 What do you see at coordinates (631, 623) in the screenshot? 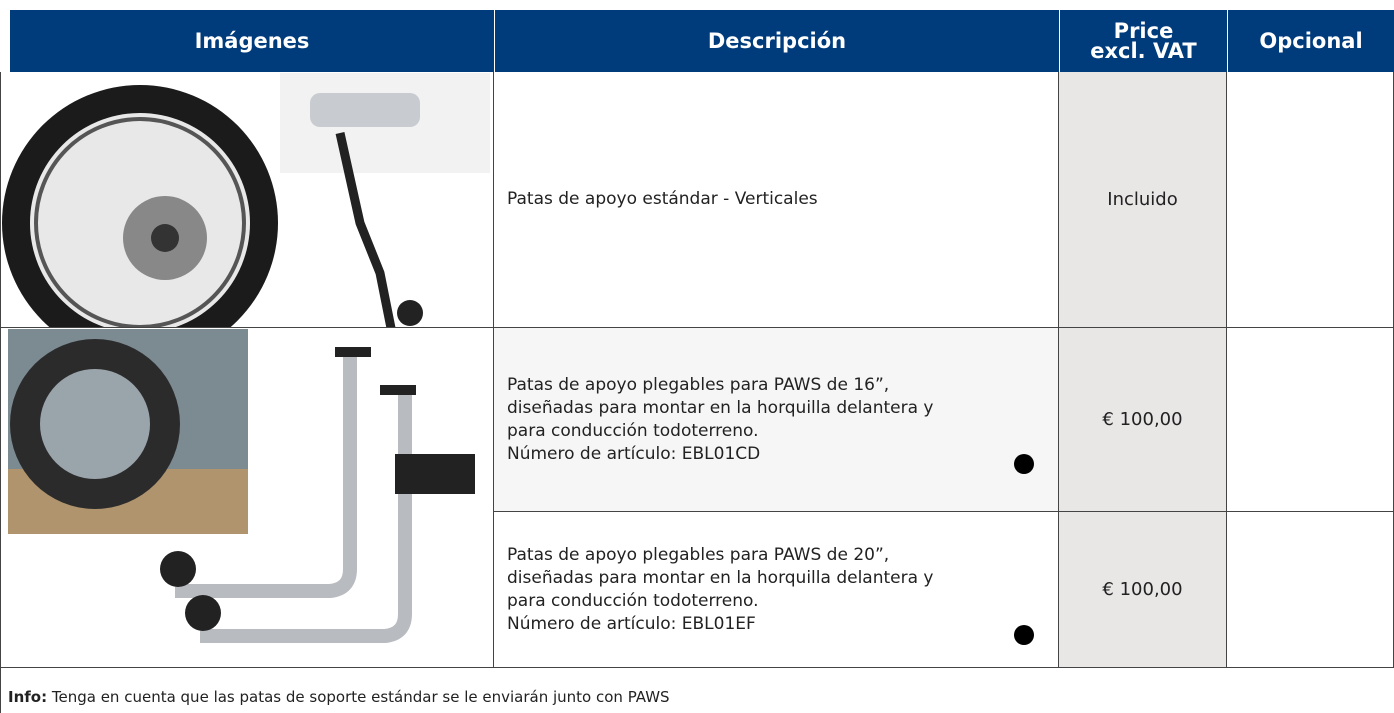
I see `description-line: Número de artículo: EBL01EF` at bounding box center [631, 623].